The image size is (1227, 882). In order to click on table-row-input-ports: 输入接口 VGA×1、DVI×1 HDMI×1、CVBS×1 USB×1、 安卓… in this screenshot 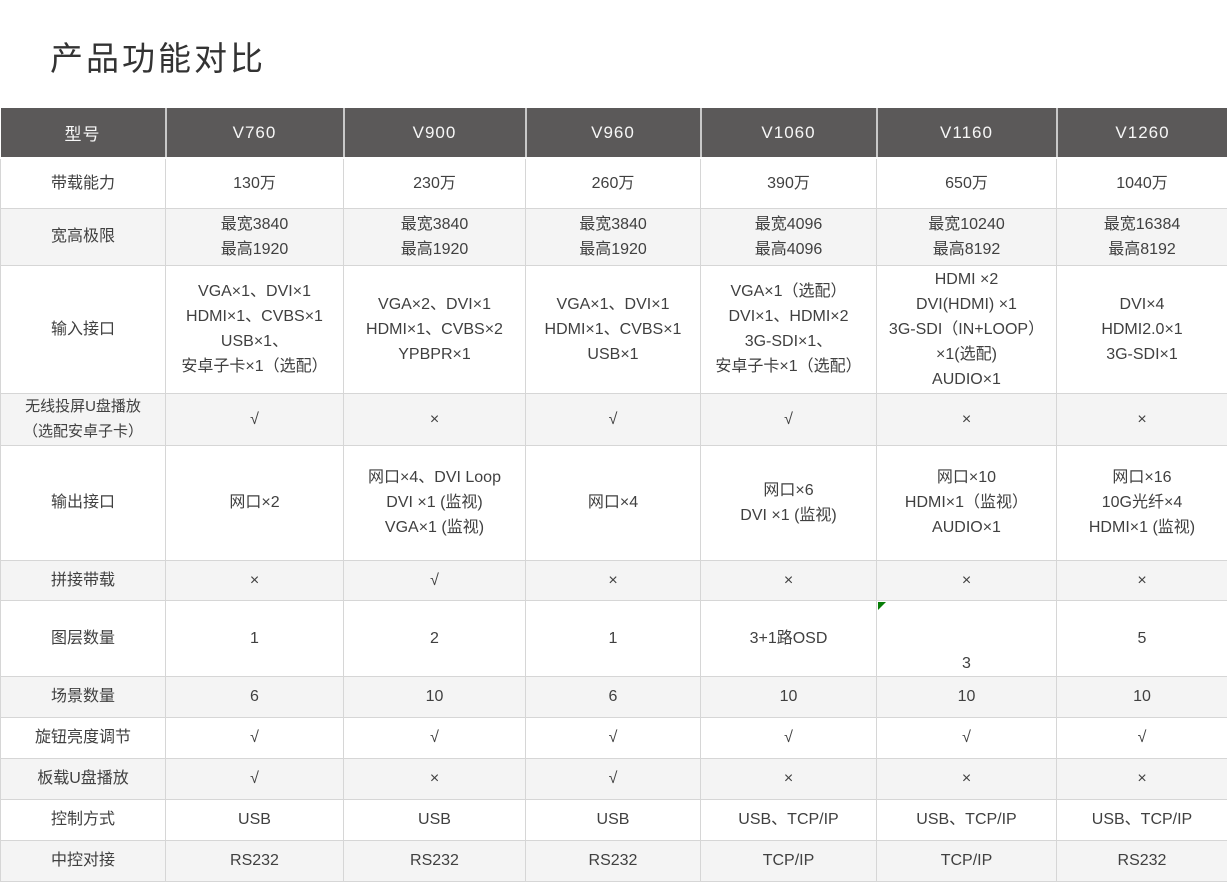, I will do `click(614, 329)`.